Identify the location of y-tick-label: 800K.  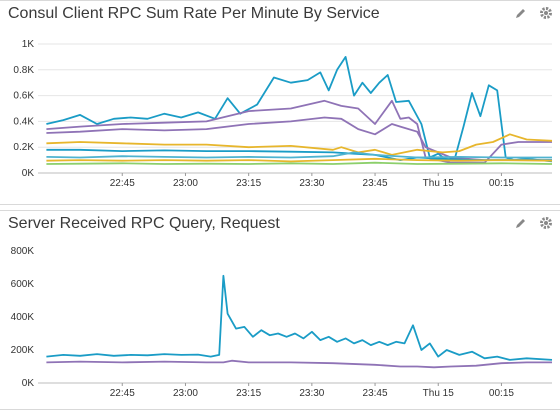
(23, 251).